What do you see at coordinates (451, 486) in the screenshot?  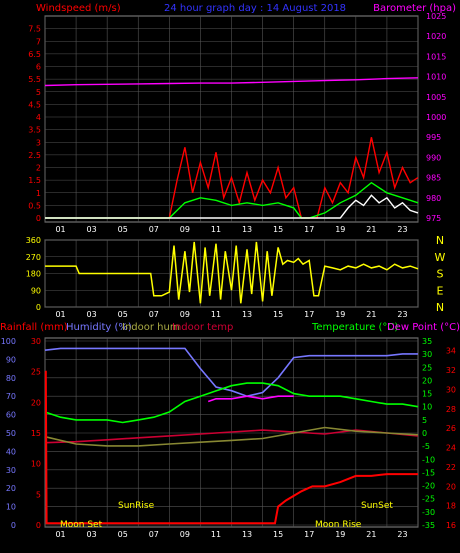 I see `indoor-temp-tick-label: 20` at bounding box center [451, 486].